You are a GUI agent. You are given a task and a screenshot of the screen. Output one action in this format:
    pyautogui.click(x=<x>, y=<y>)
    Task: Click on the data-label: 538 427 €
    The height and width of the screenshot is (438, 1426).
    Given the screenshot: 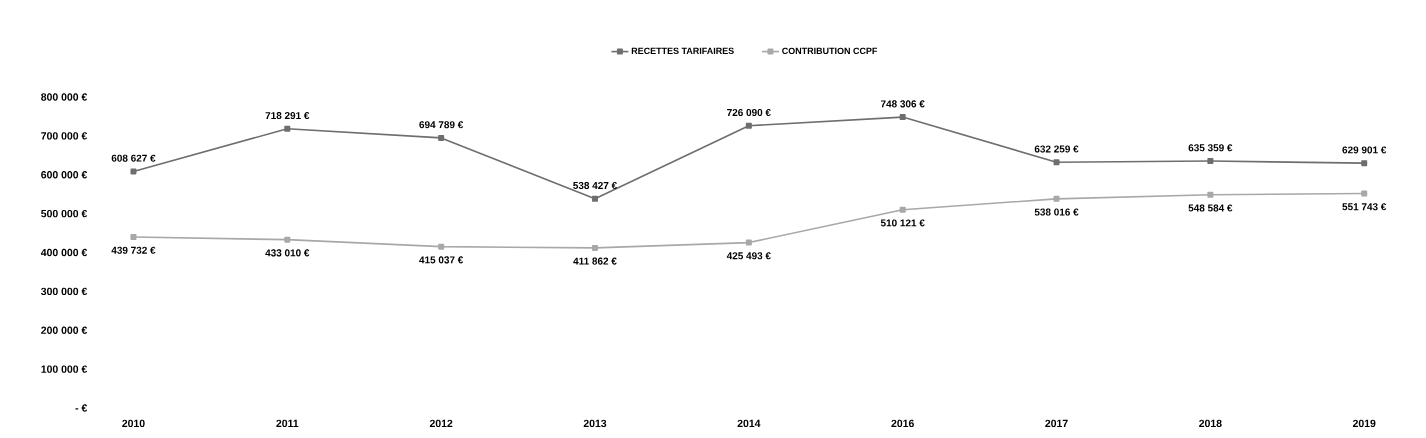 What is the action you would take?
    pyautogui.click(x=595, y=185)
    